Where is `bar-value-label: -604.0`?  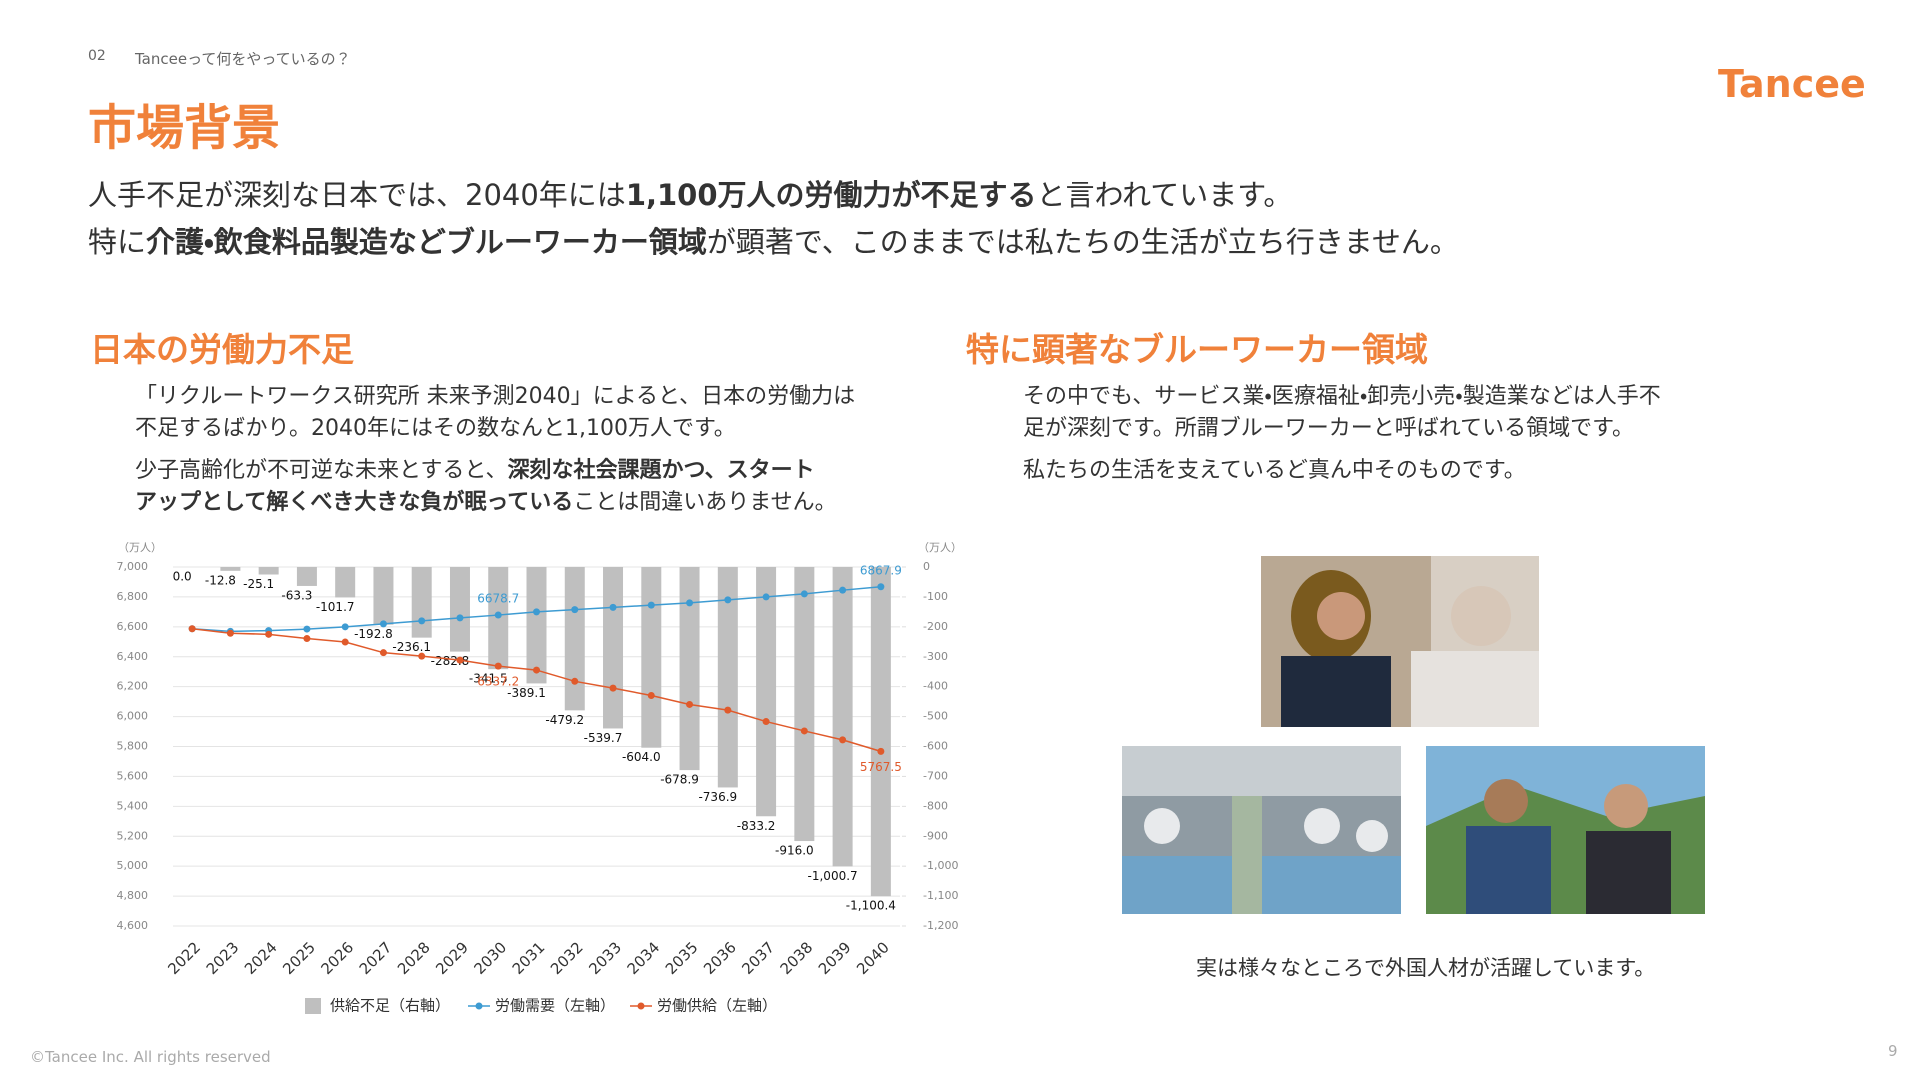
bar-value-label: -604.0 is located at coordinates (641, 757).